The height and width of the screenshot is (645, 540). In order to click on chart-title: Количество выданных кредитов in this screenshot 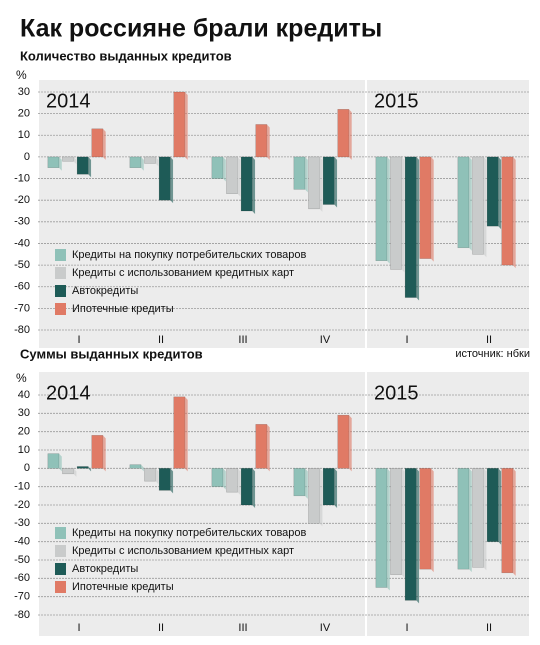, I will do `click(126, 55)`.